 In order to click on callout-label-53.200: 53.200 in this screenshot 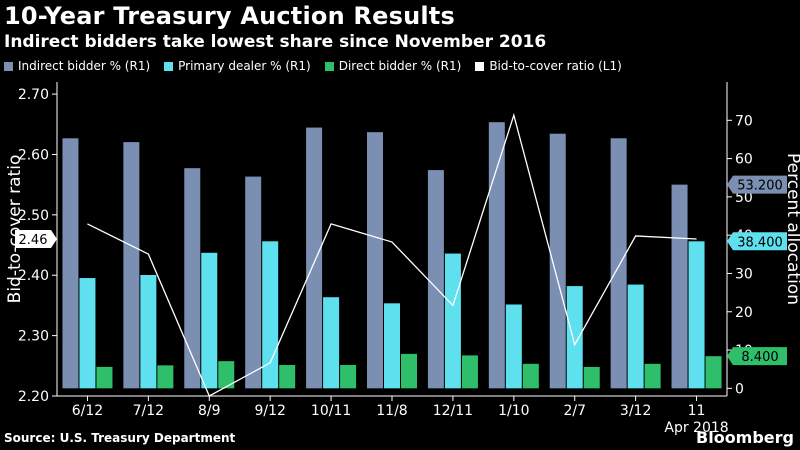, I will do `click(760, 186)`.